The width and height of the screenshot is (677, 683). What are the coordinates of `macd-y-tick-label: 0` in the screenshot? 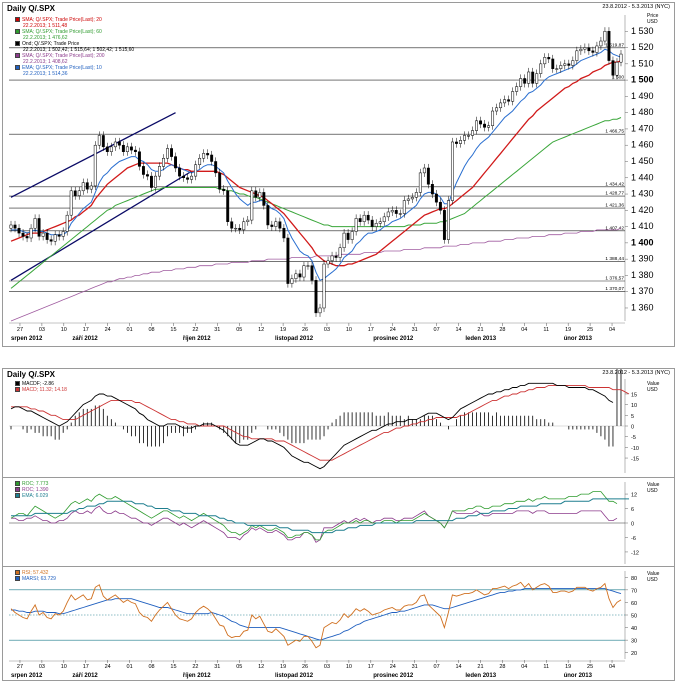 It's located at (632, 428).